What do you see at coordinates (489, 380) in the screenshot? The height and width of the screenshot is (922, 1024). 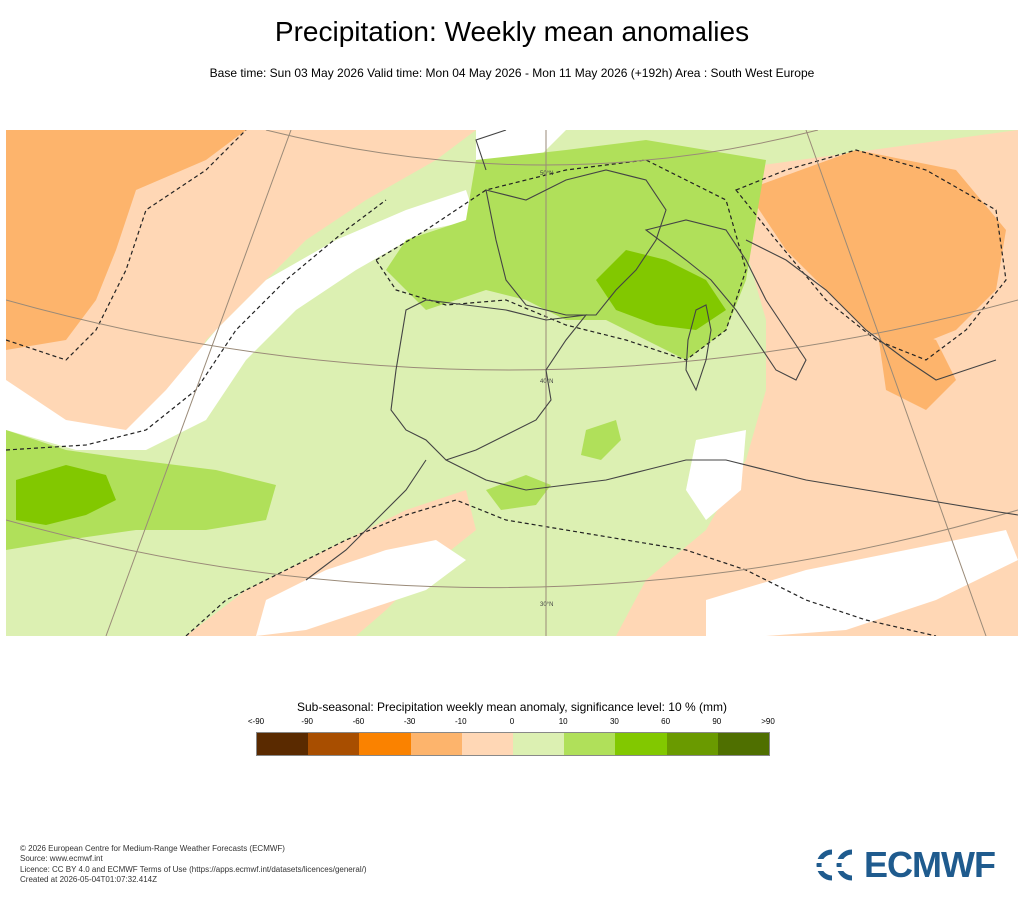 I see `coastline-iberia` at bounding box center [489, 380].